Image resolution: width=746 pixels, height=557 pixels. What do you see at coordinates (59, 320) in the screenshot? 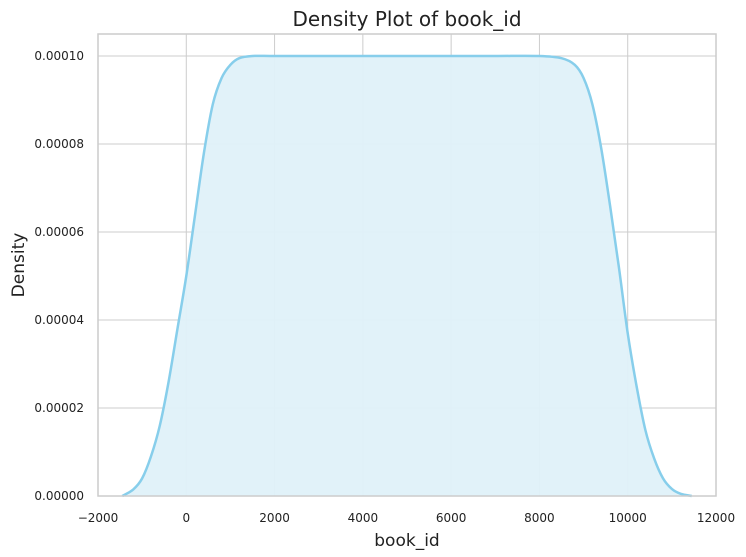
I see `y-tick-label: 0.00004` at bounding box center [59, 320].